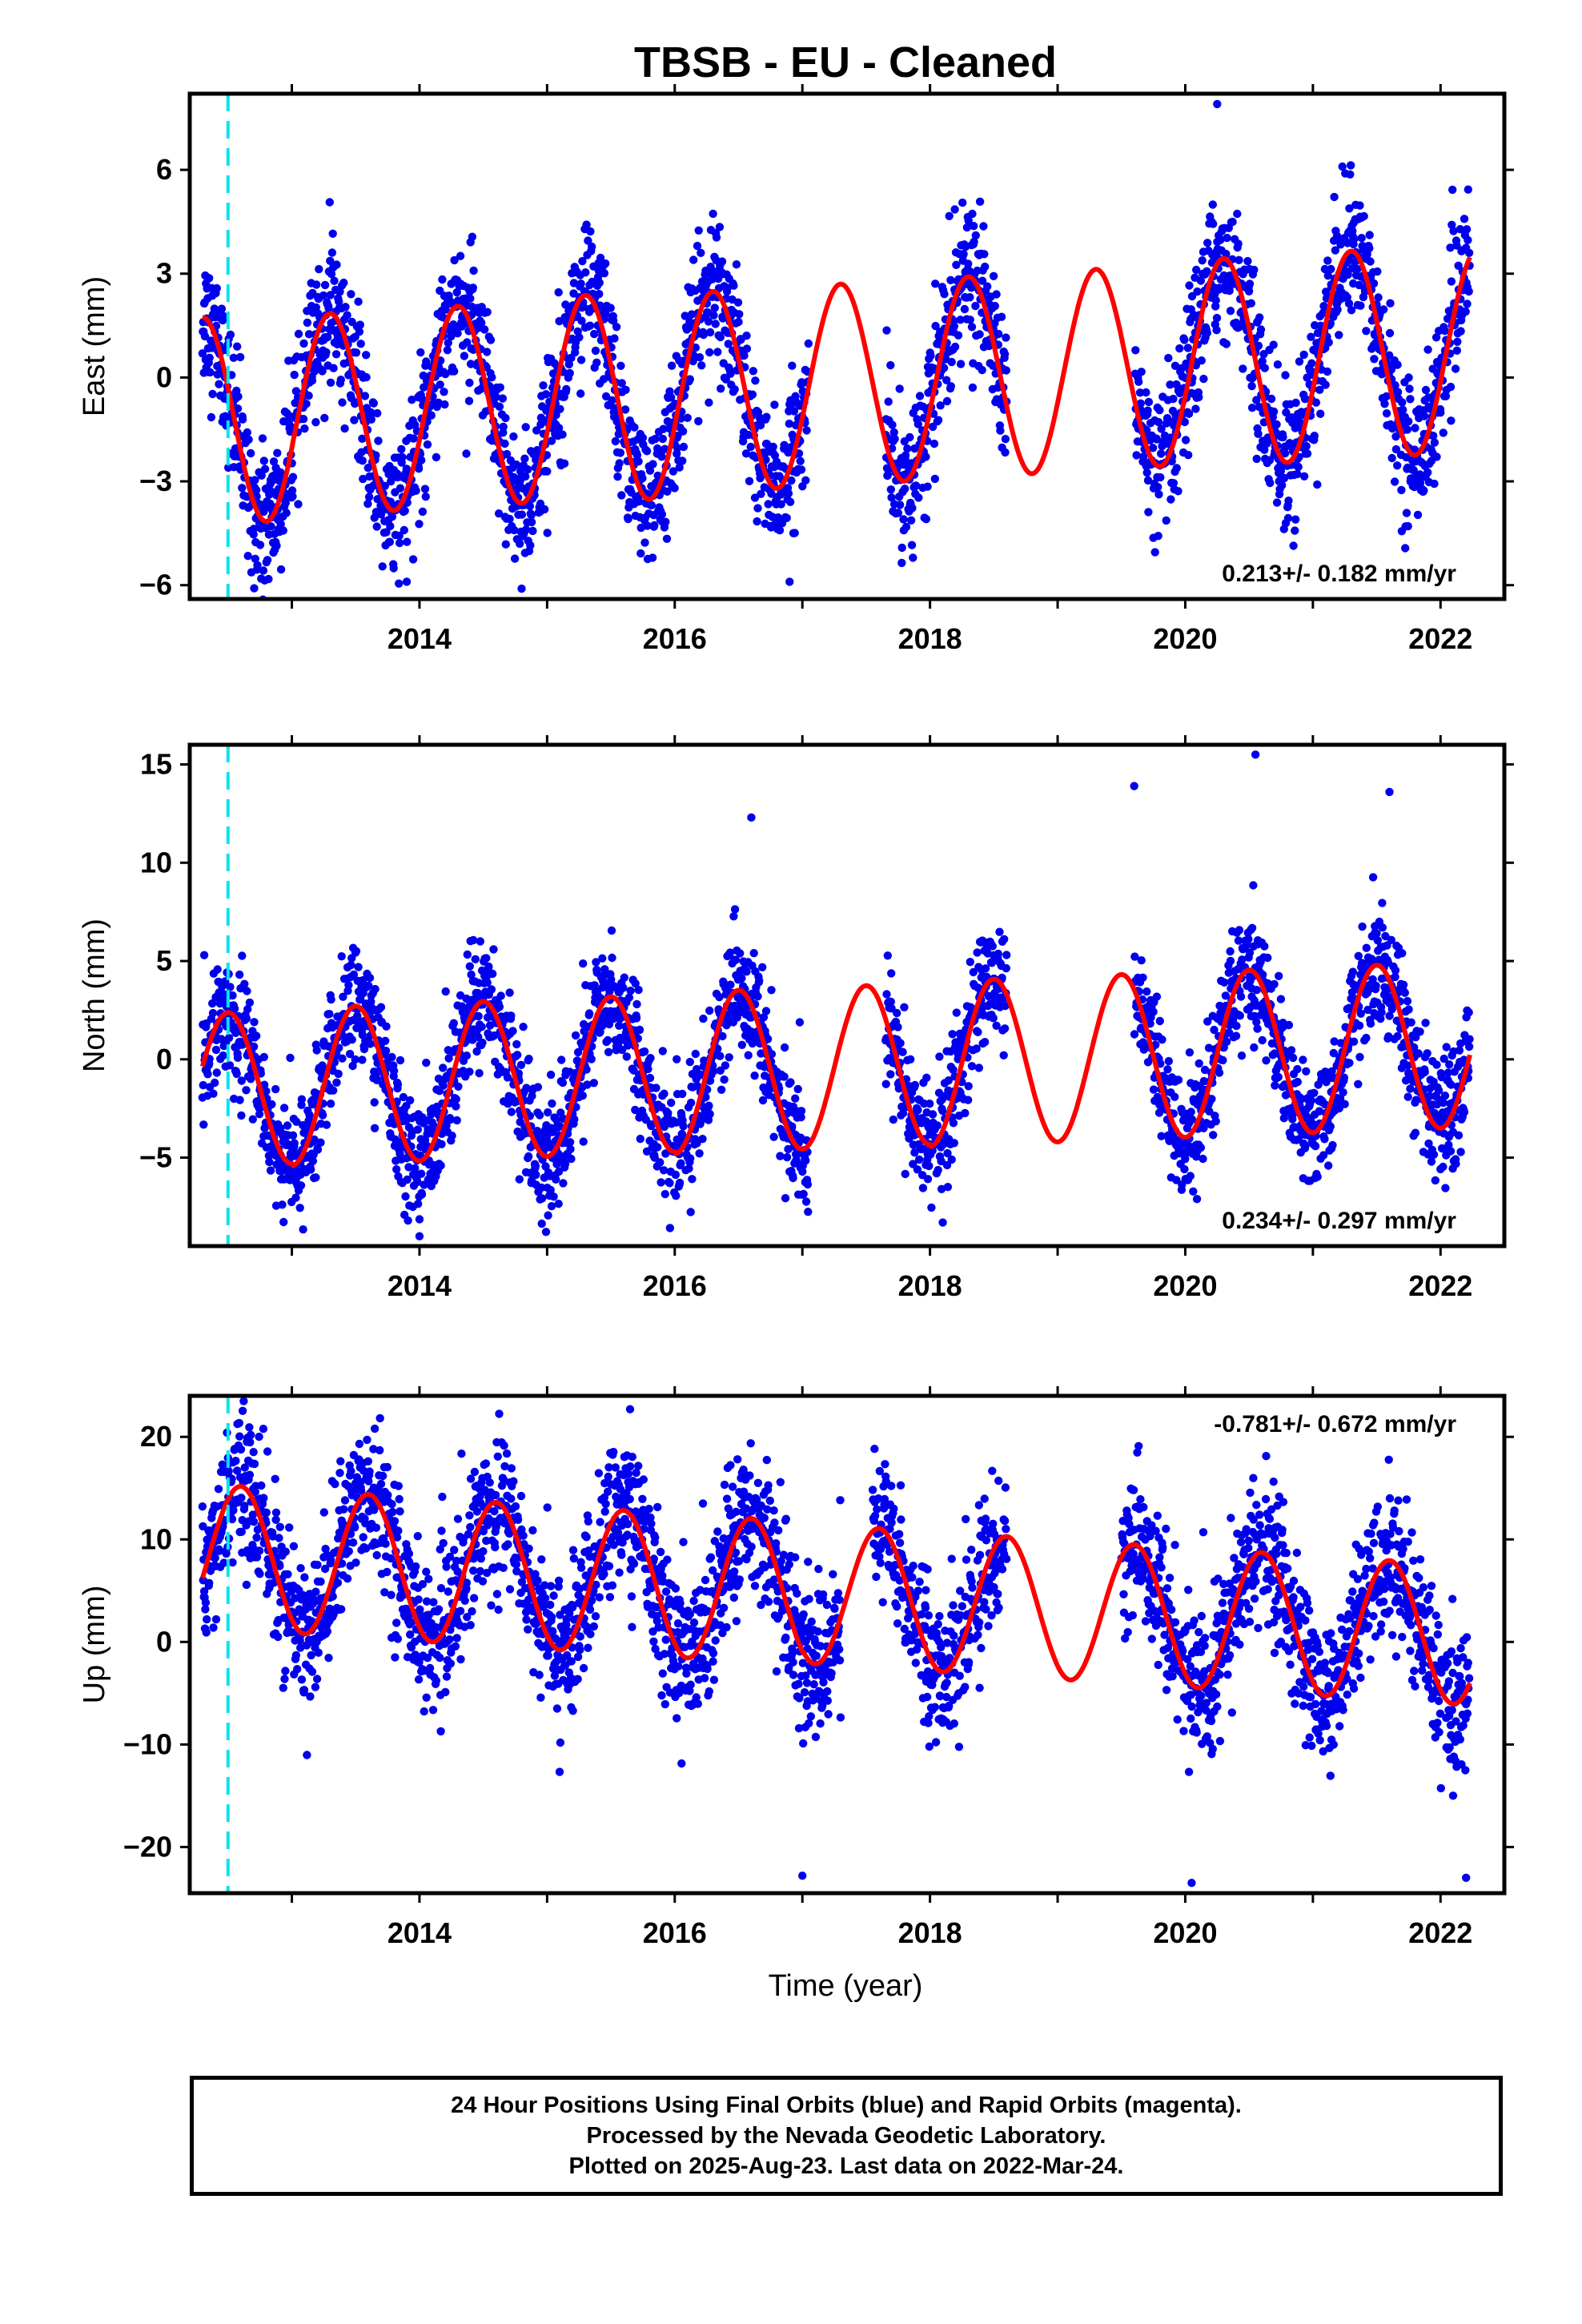  What do you see at coordinates (407, 581) in the screenshot?
I see `data-point-outlier` at bounding box center [407, 581].